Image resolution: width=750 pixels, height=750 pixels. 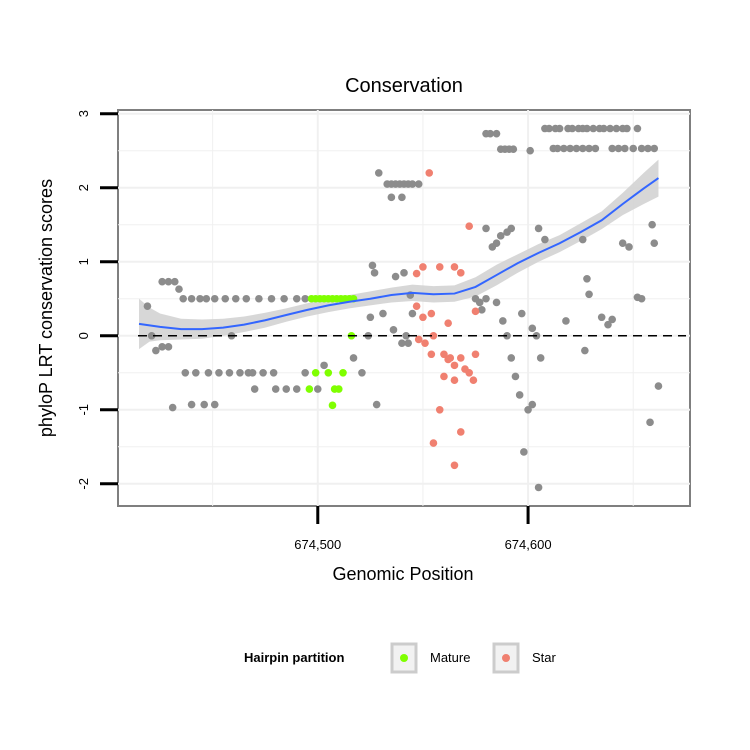 I want to click on y-tick-label: 0, so click(x=83, y=335).